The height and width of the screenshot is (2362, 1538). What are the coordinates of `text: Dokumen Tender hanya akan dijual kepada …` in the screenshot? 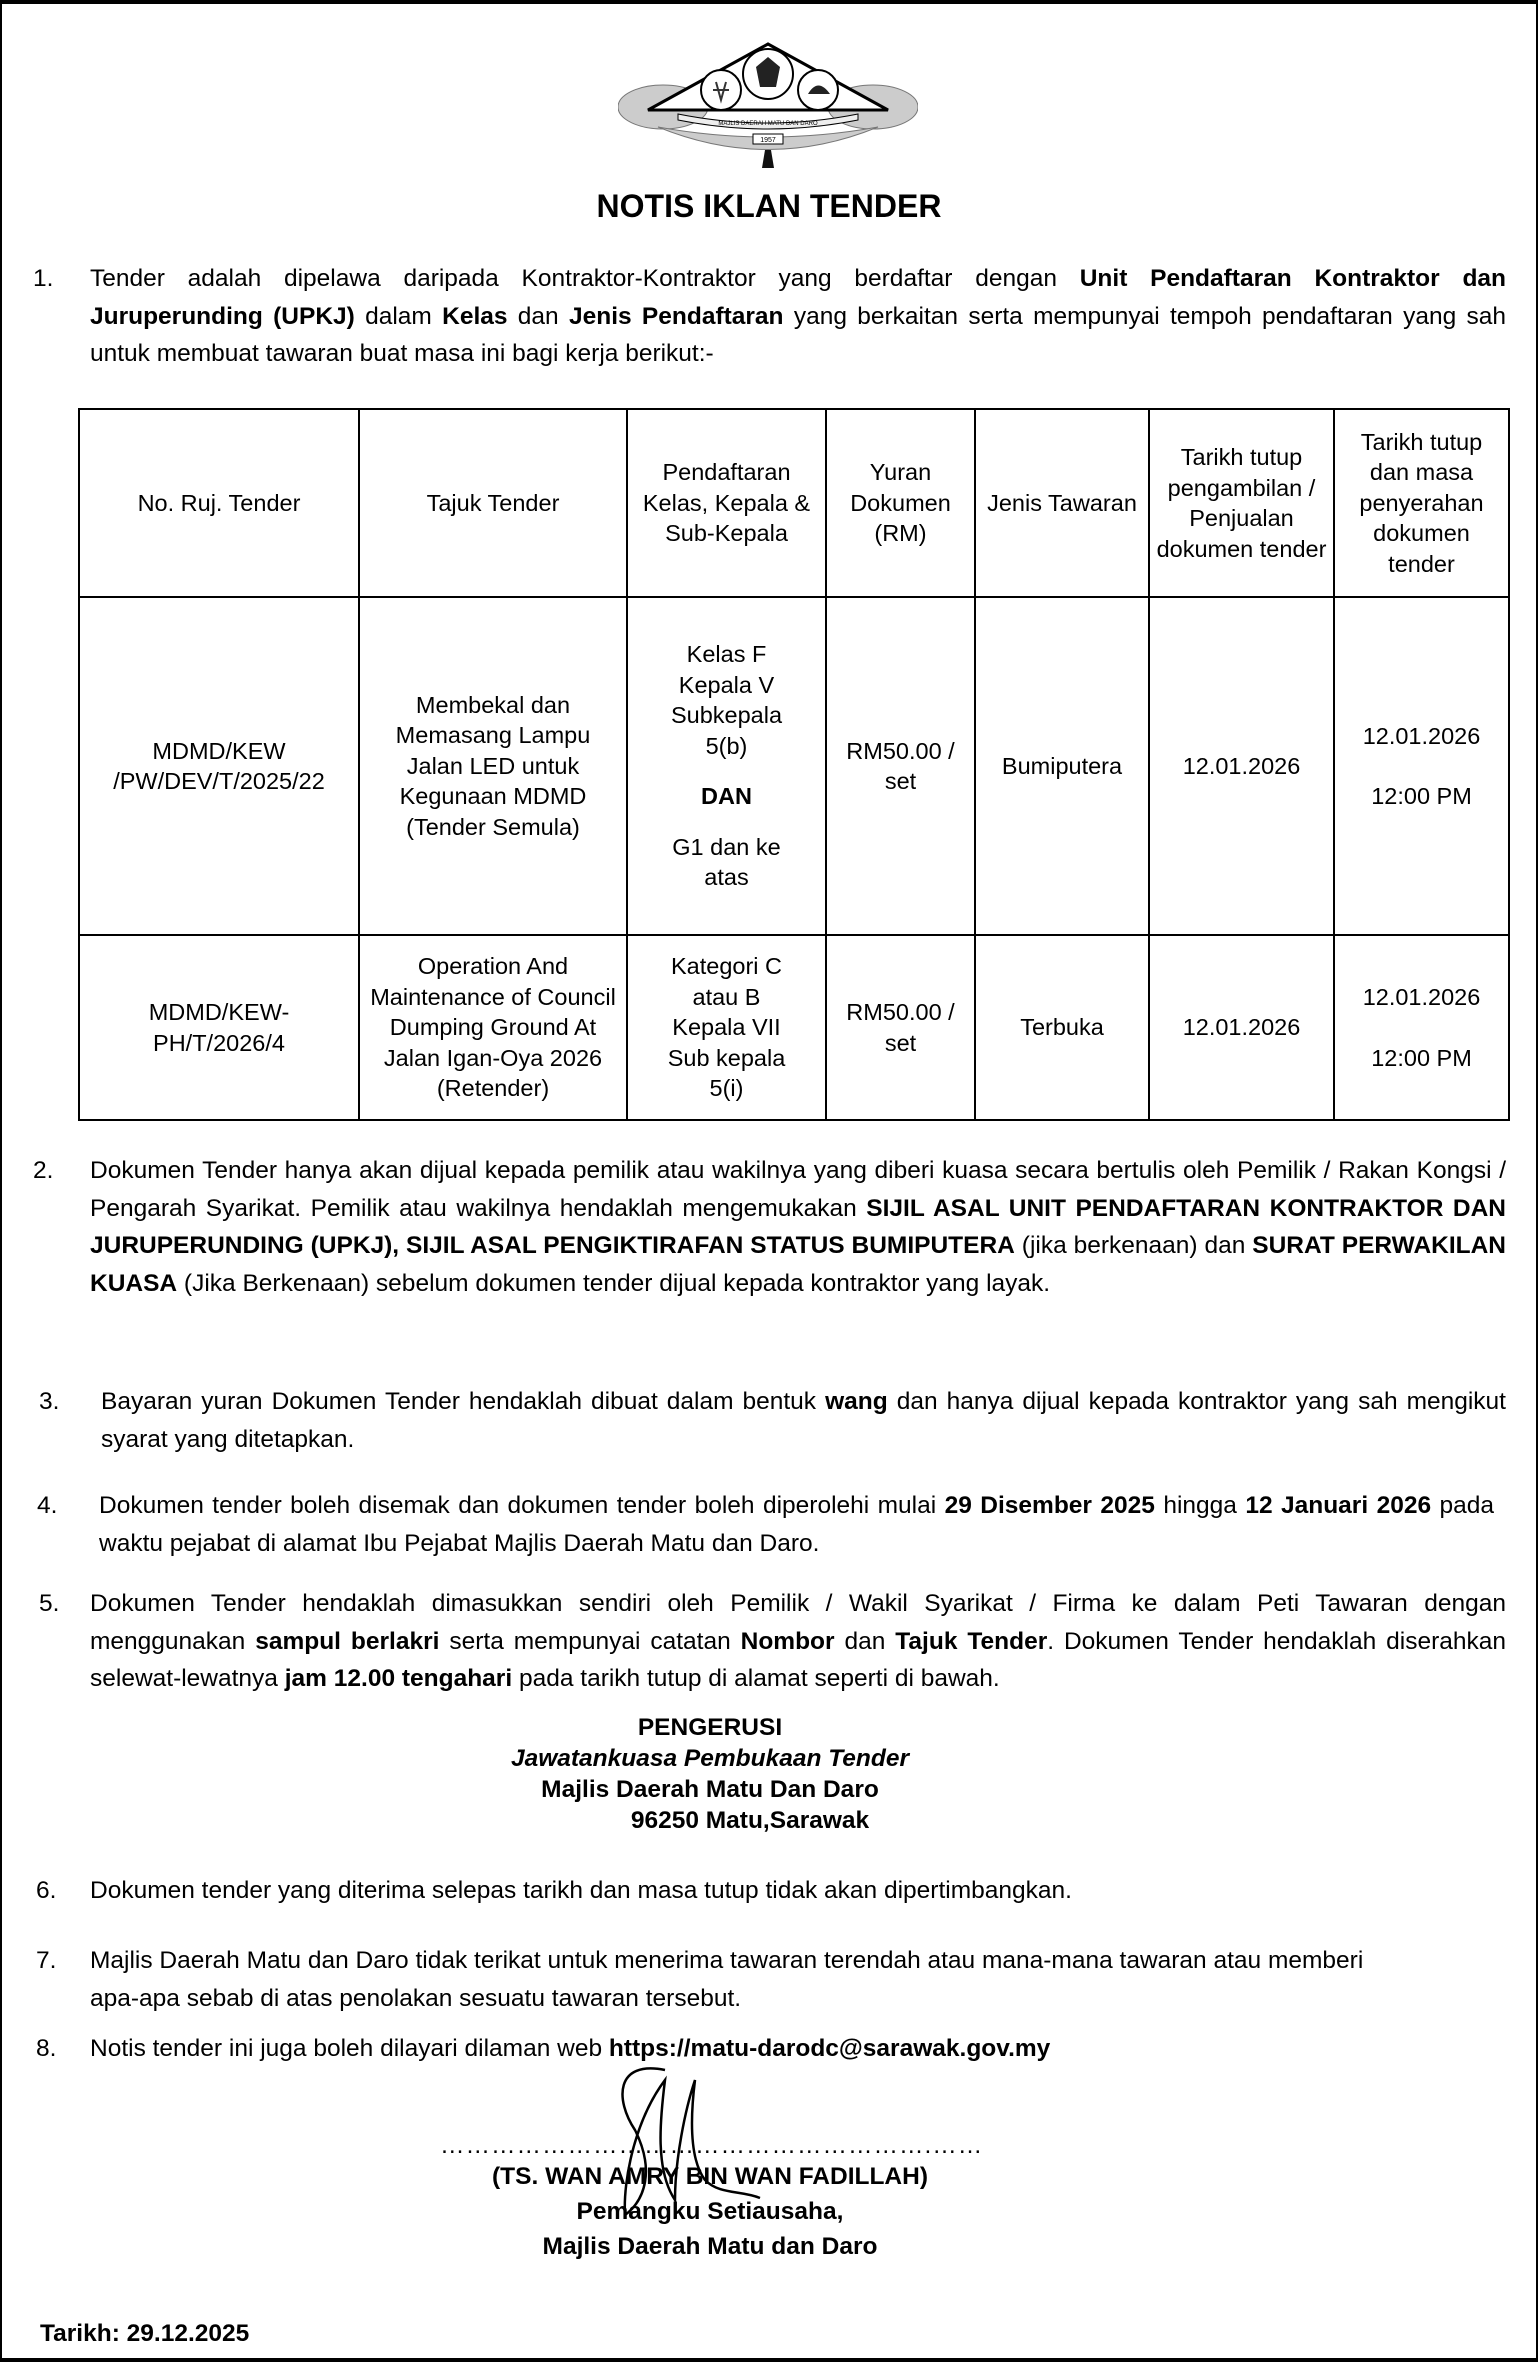 It's located at (798, 1189).